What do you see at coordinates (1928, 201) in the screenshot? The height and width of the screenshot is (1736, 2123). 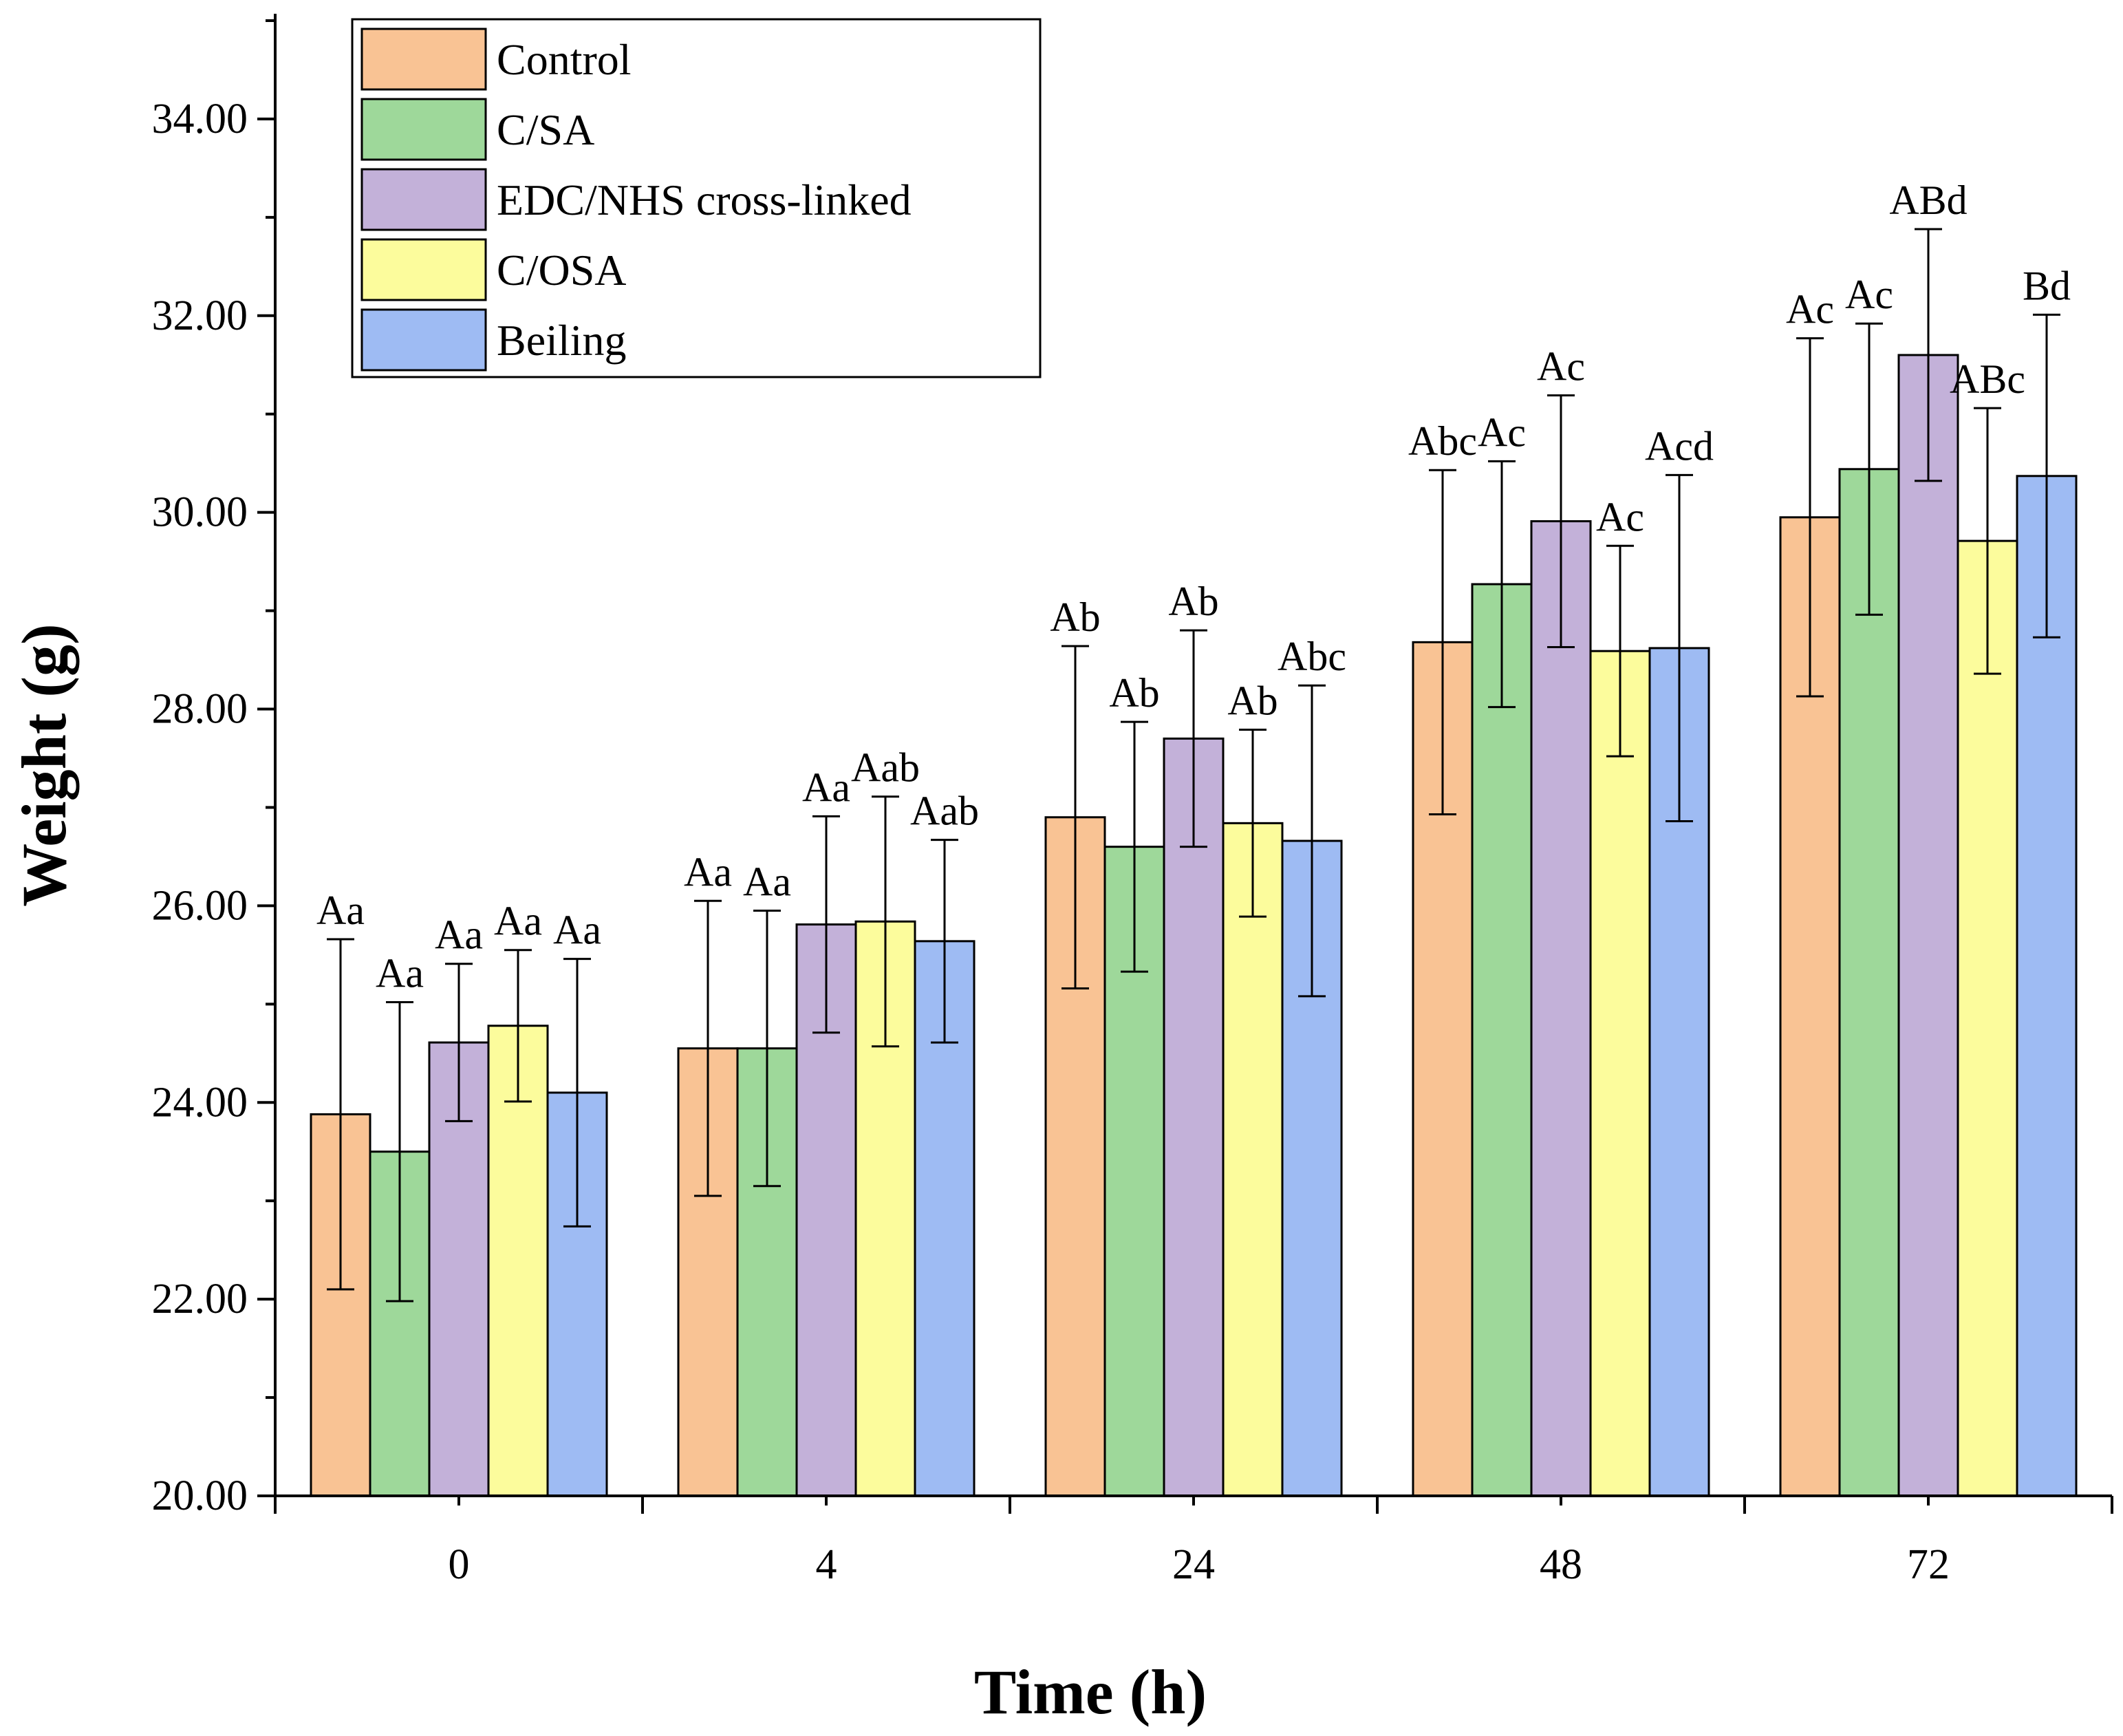 I see `significance-label: ABd` at bounding box center [1928, 201].